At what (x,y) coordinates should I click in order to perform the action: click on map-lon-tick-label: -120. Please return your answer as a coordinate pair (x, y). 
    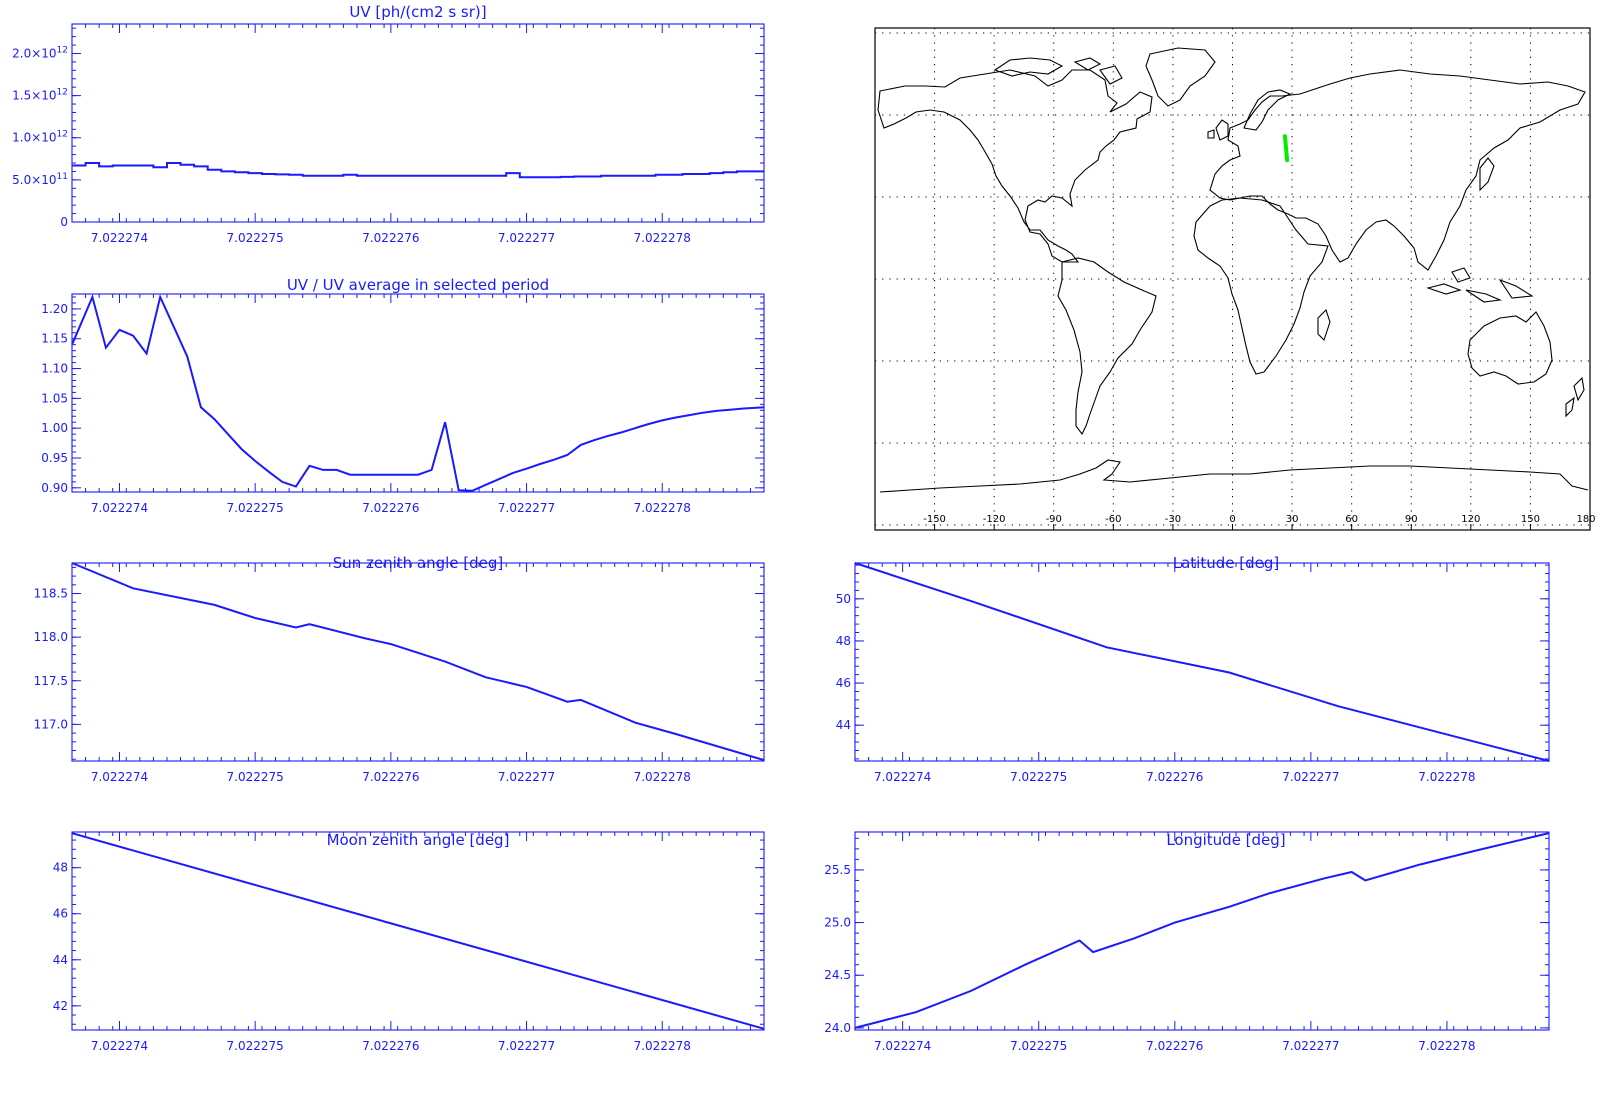
    Looking at the image, I should click on (994, 519).